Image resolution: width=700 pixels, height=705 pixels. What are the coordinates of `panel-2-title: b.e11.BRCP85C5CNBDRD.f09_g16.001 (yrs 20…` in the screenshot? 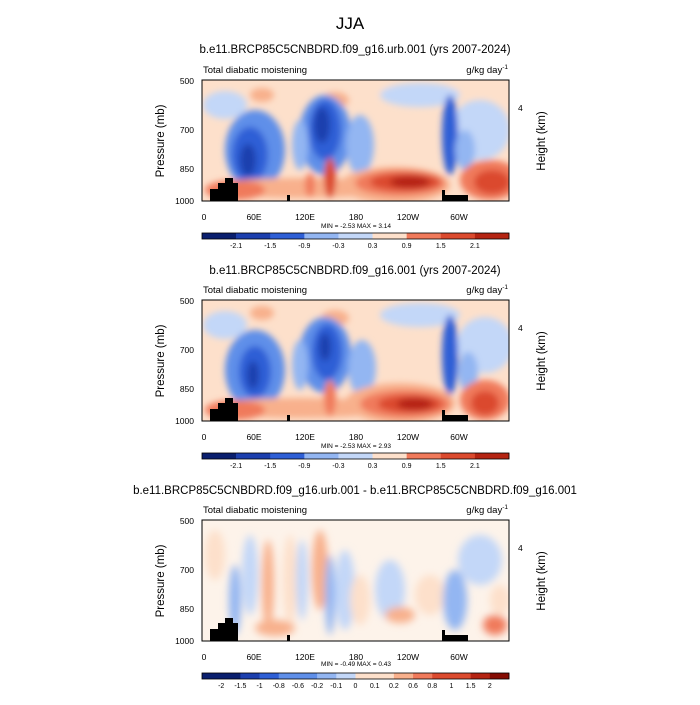 It's located at (354, 271).